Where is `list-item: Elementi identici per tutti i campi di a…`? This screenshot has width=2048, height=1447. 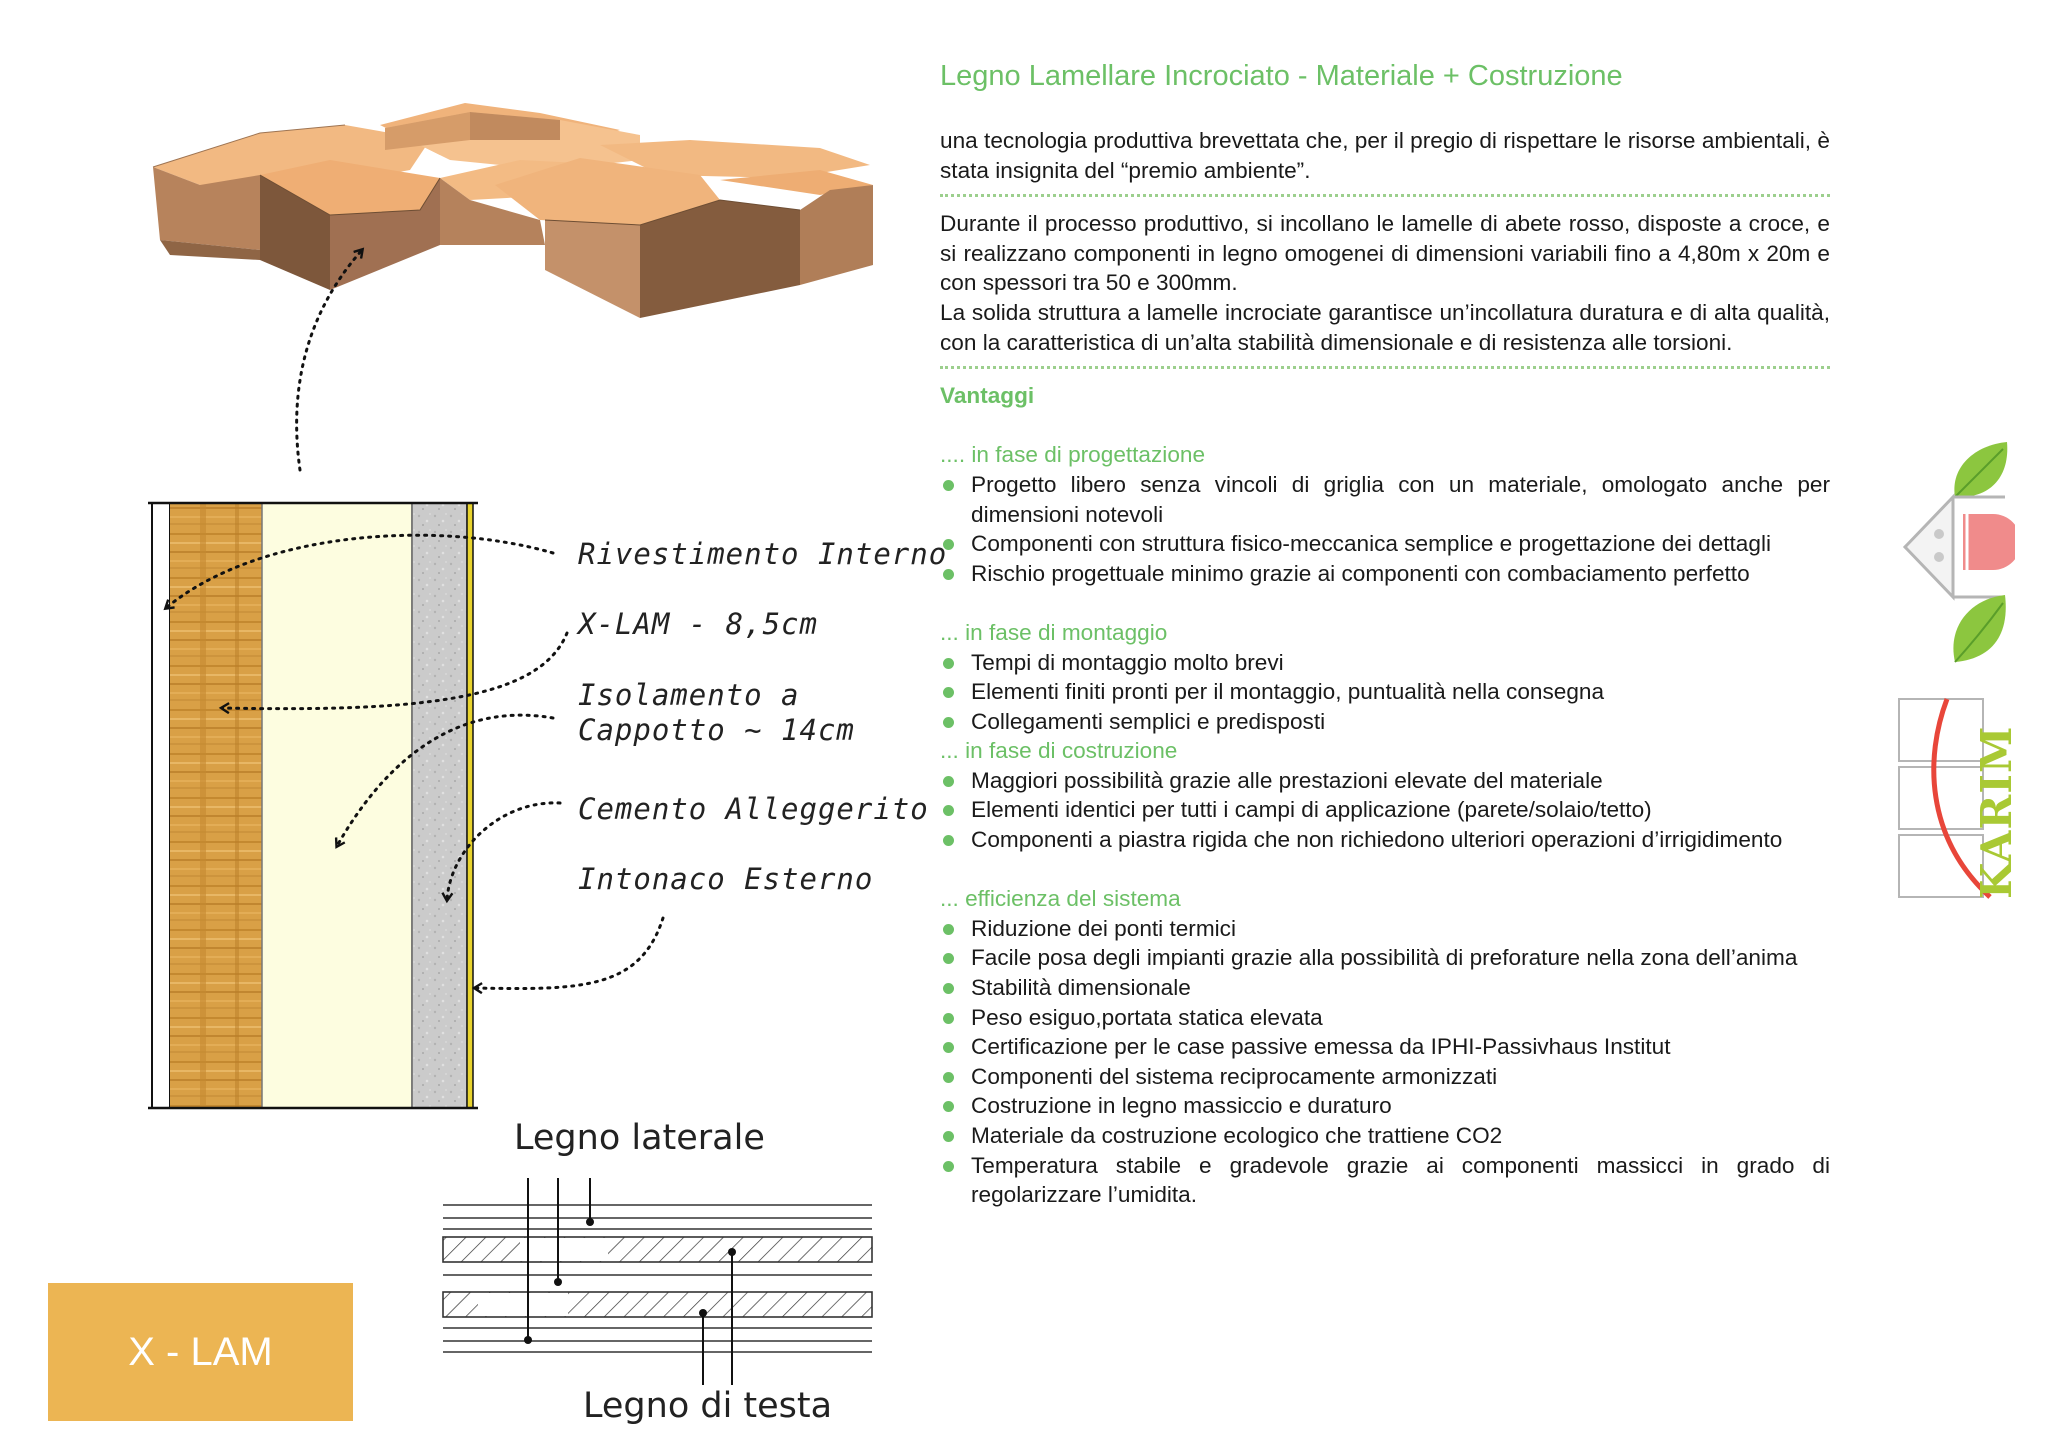
list-item: Elementi identici per tutti i campi di a… is located at coordinates (1385, 810).